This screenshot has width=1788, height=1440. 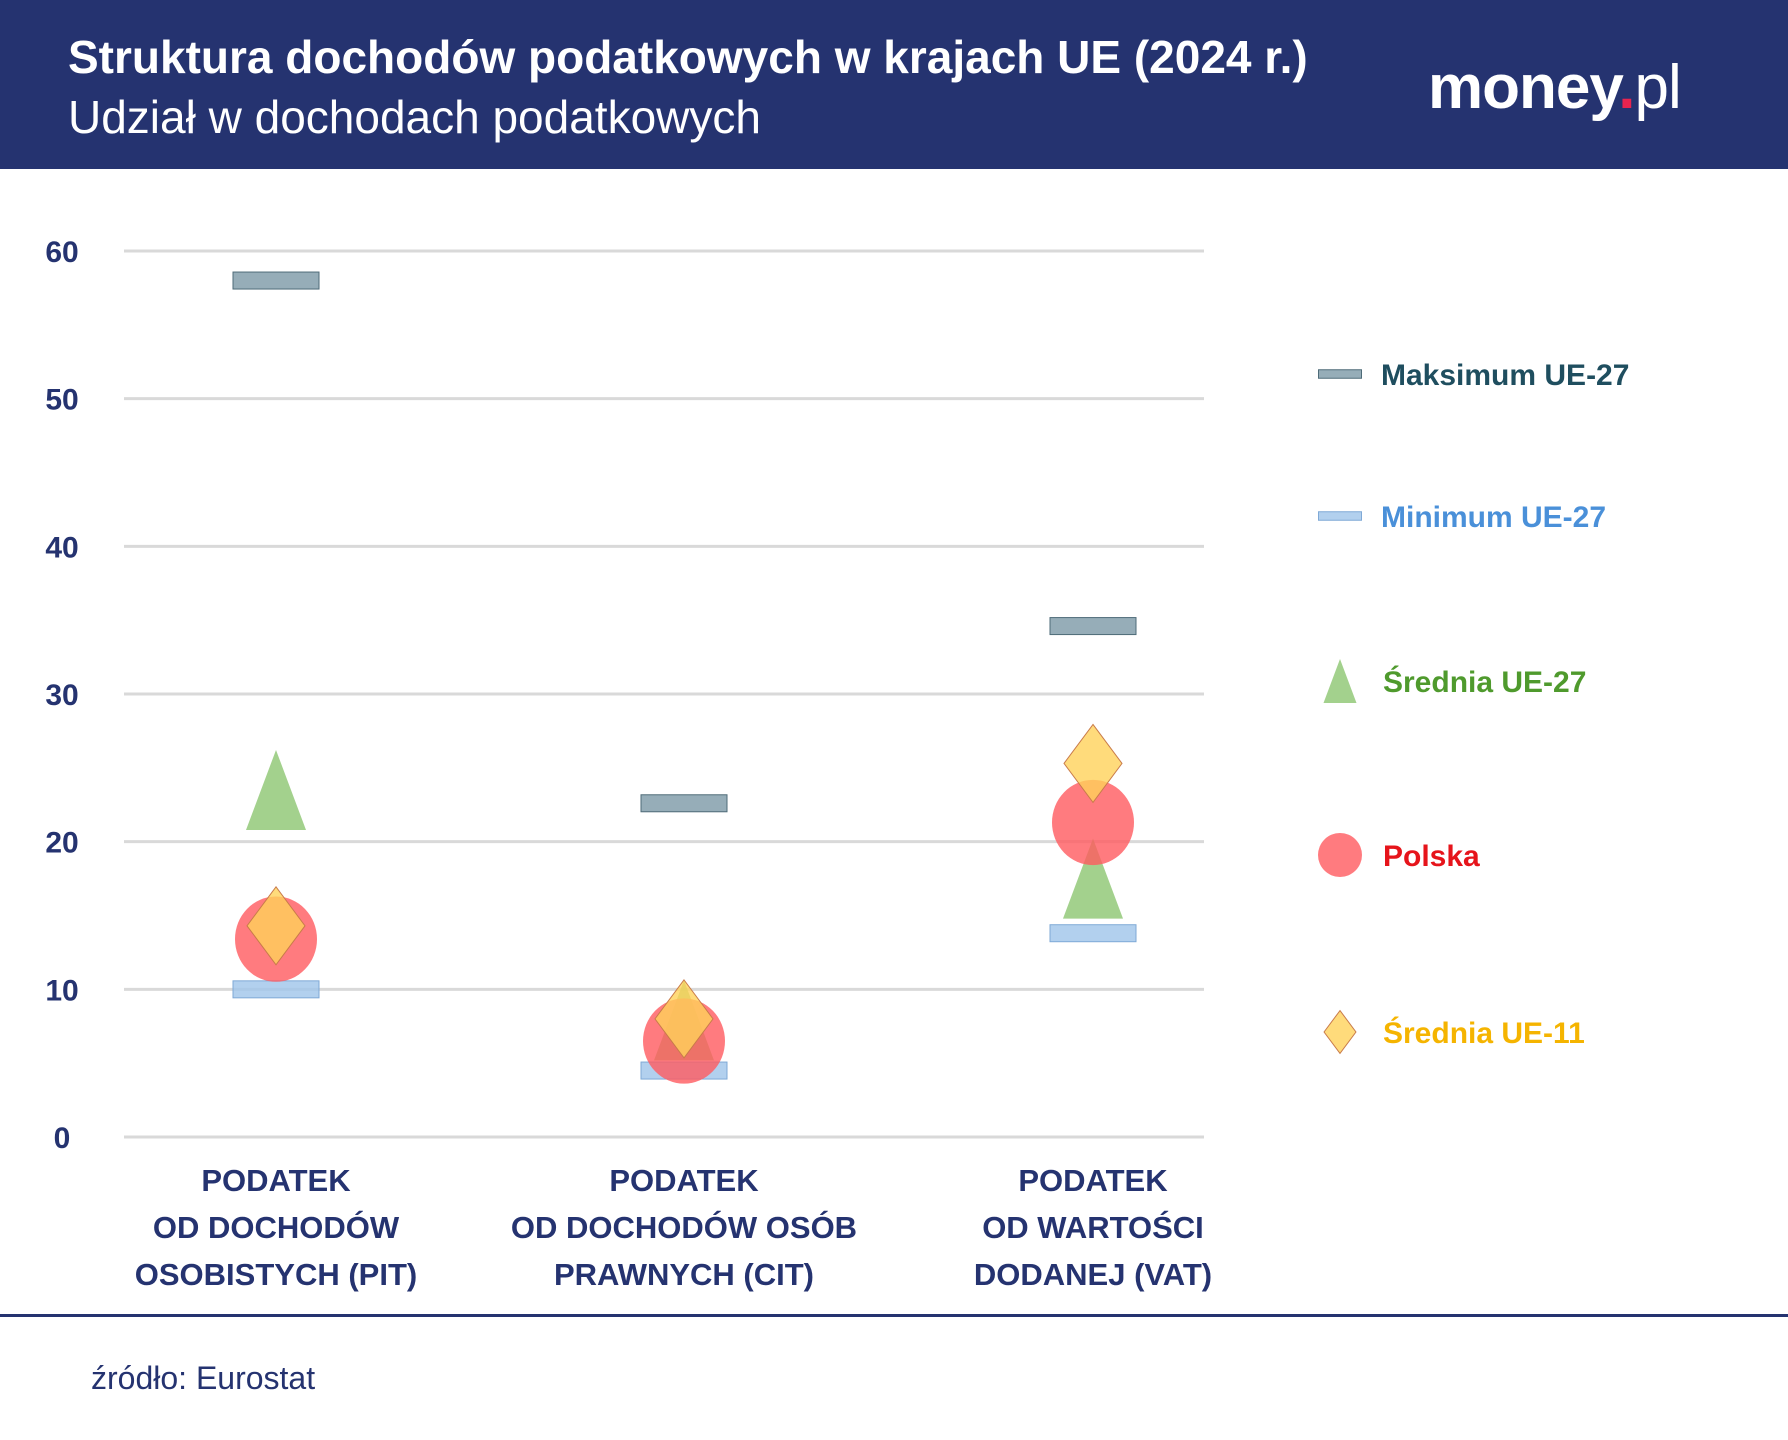 What do you see at coordinates (61, 547) in the screenshot?
I see `y-tick-label: 40` at bounding box center [61, 547].